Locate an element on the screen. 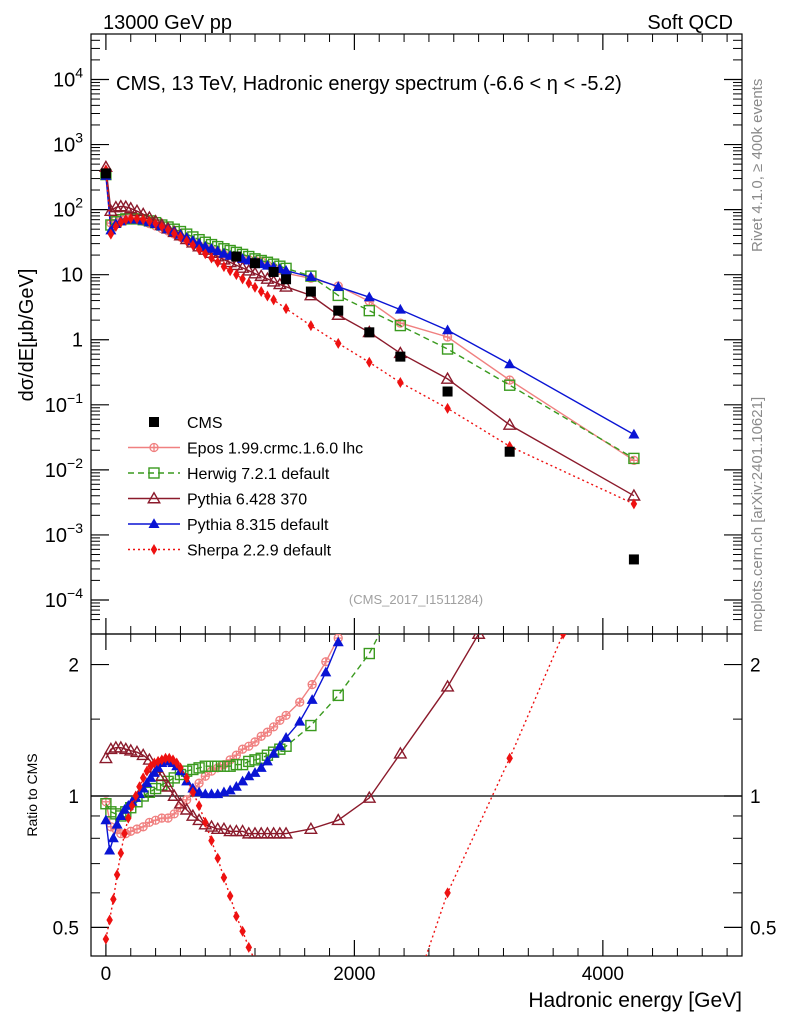  ratio-tick-label: 2 is located at coordinates (73, 666).